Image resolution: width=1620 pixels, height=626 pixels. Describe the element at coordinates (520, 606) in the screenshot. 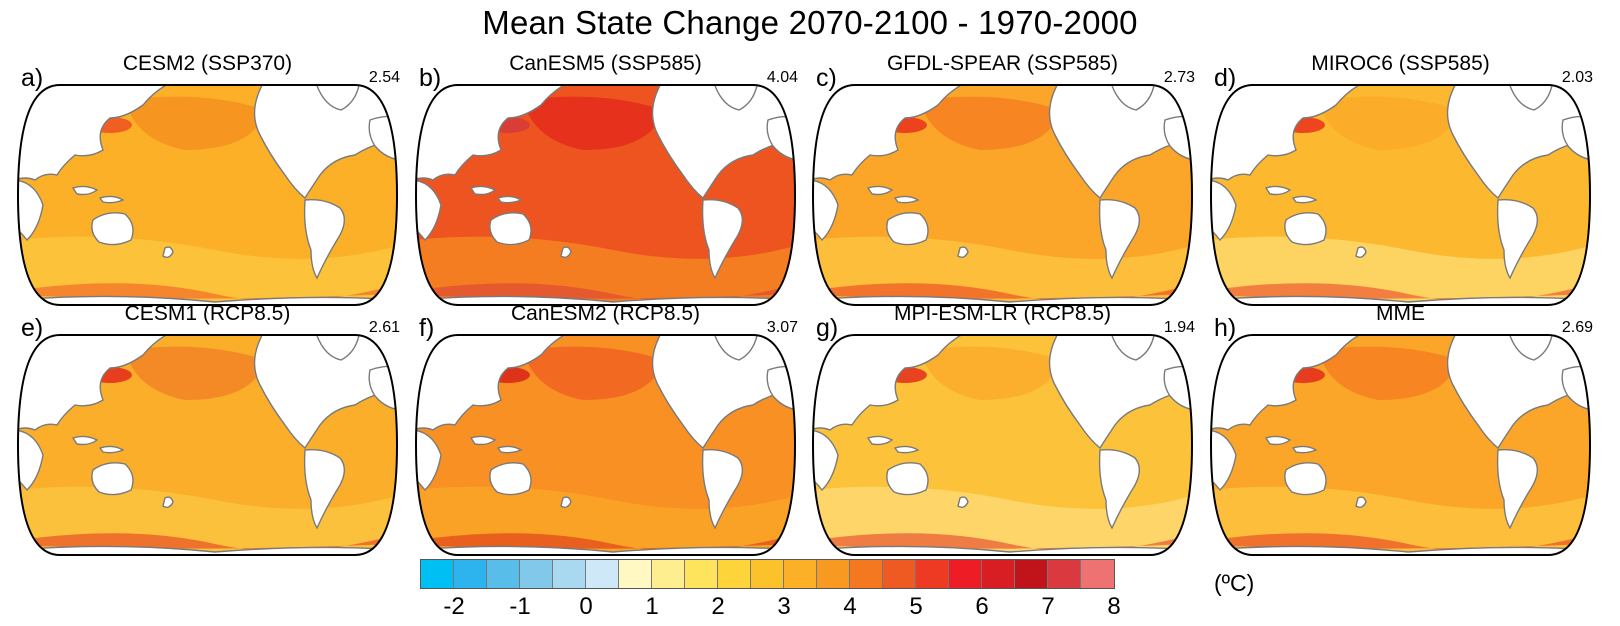

I see `colorbar-tick-label: -1` at that location.